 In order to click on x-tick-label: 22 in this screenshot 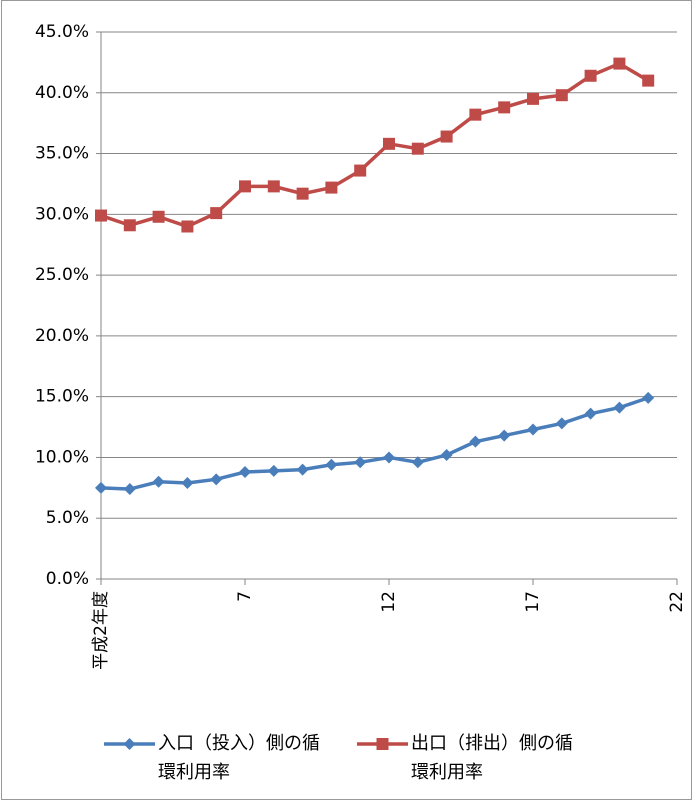, I will do `click(677, 602)`.